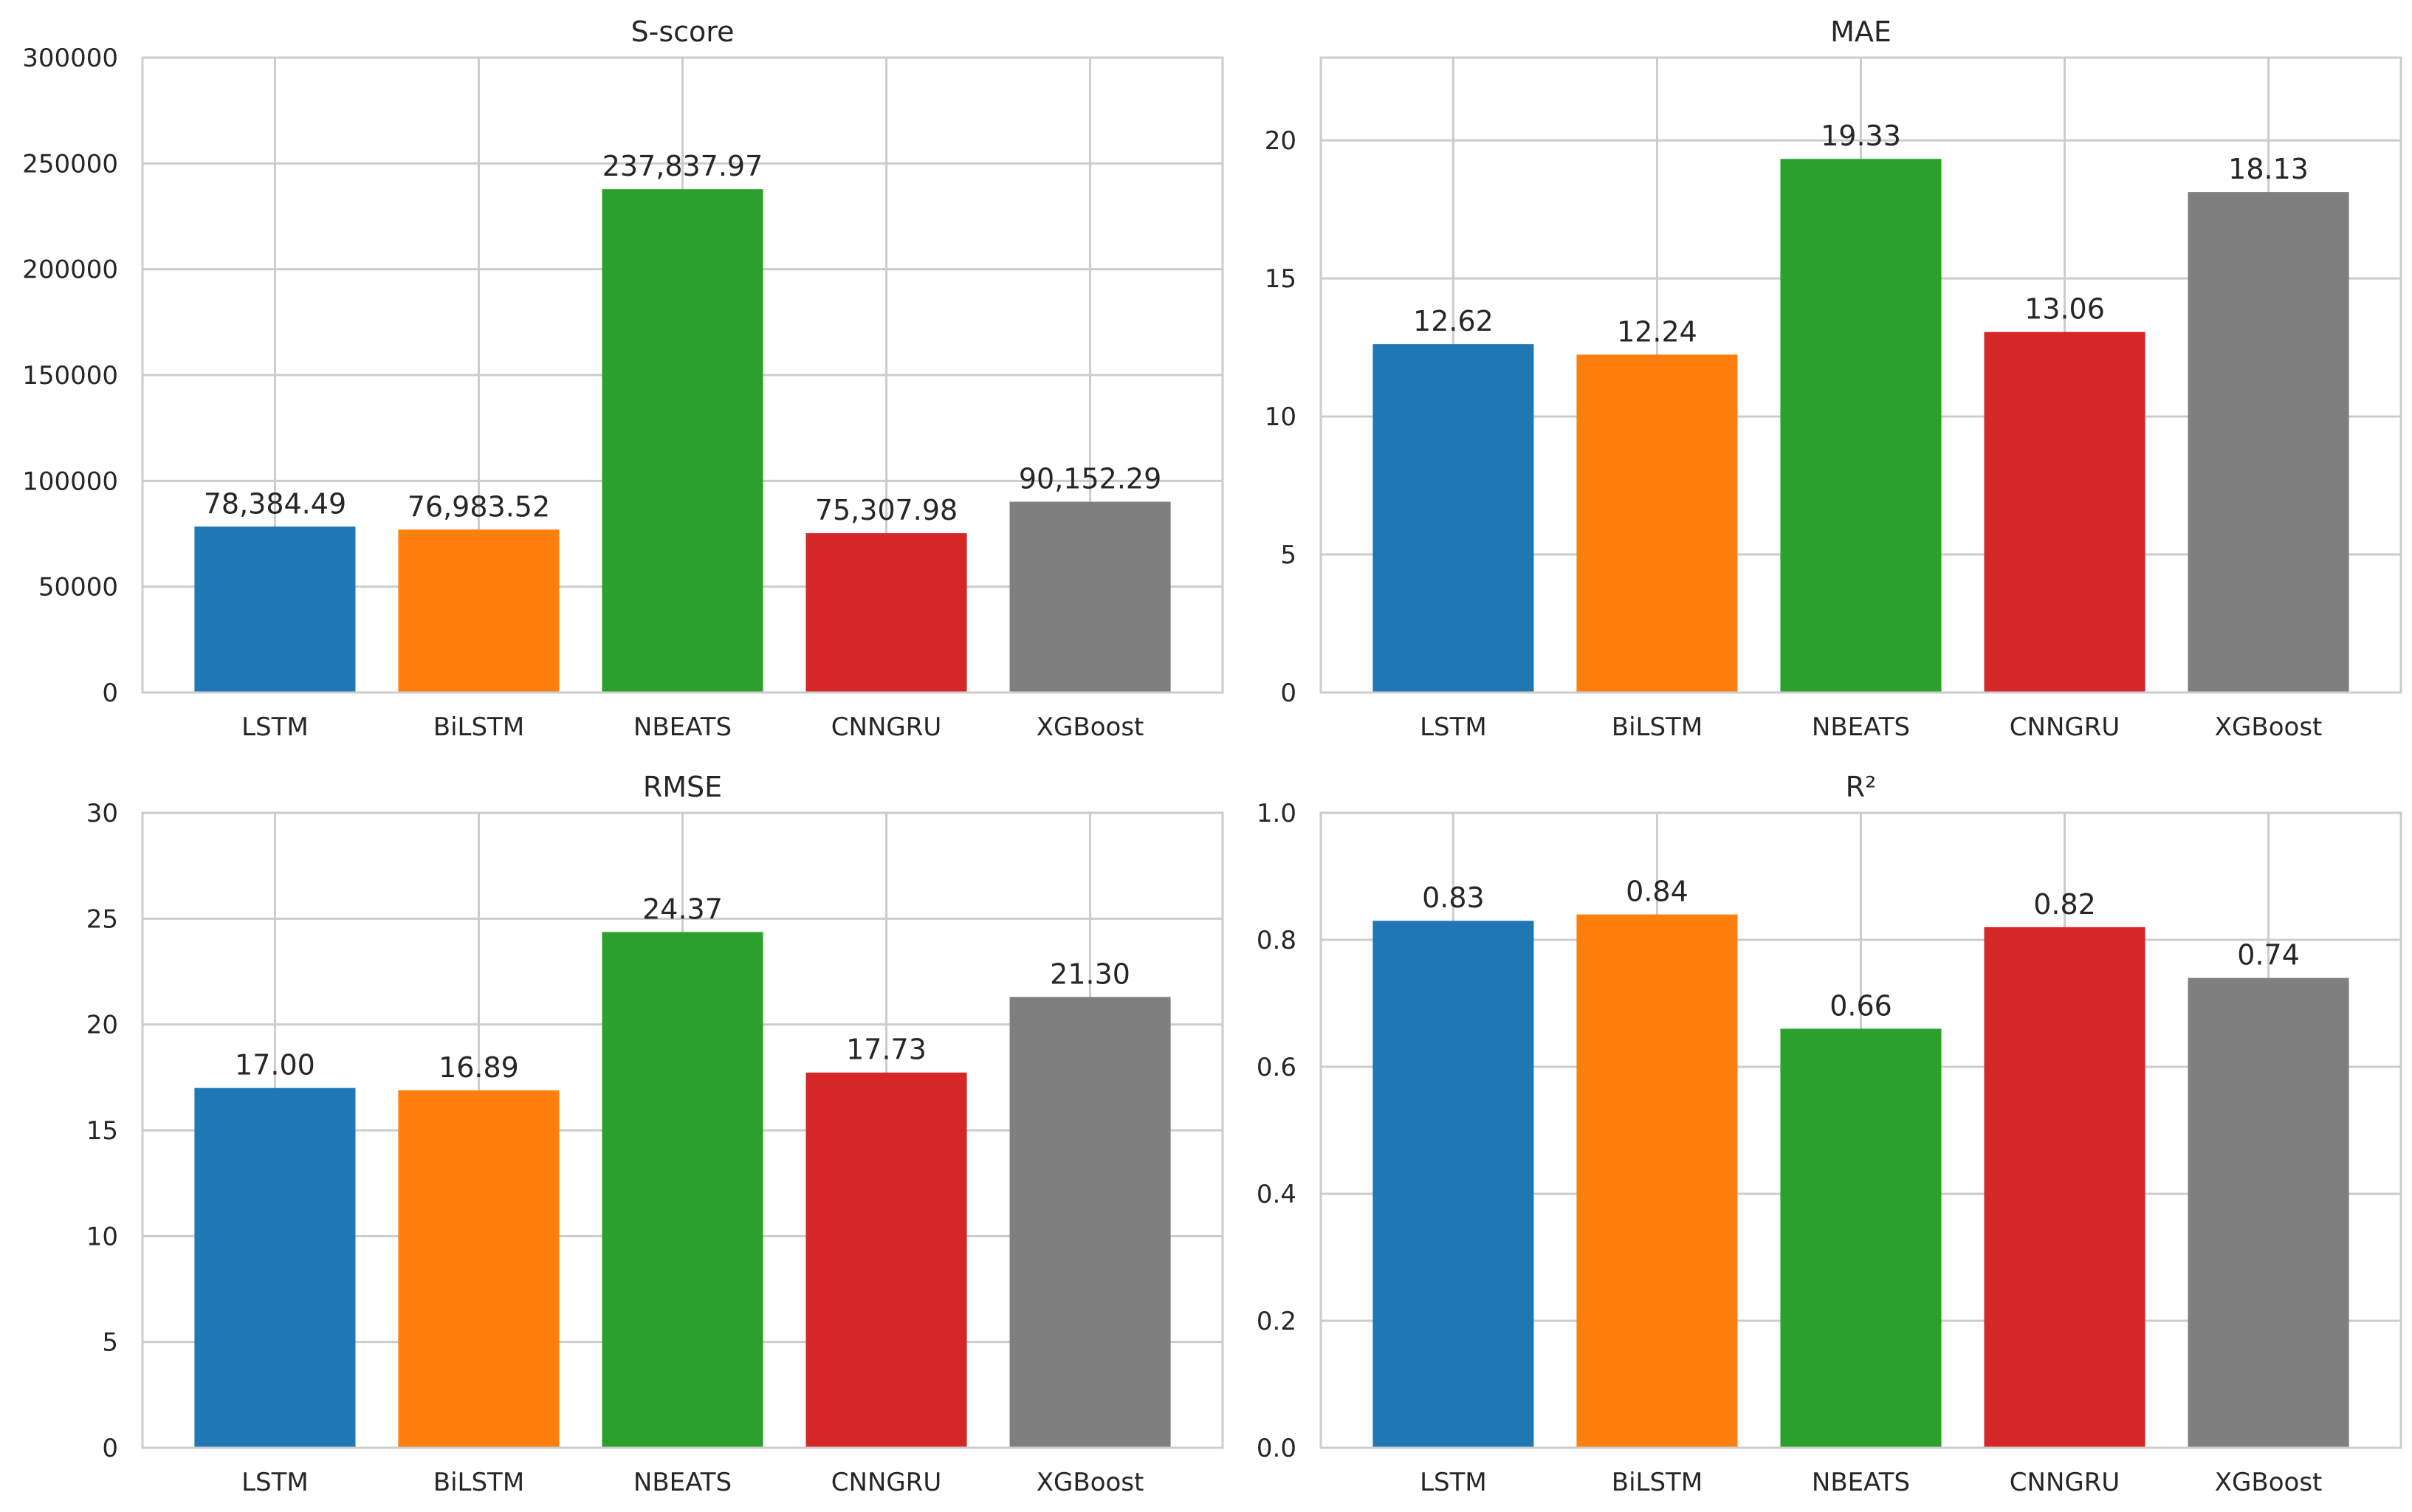  I want to click on chart-title: MAE, so click(1861, 32).